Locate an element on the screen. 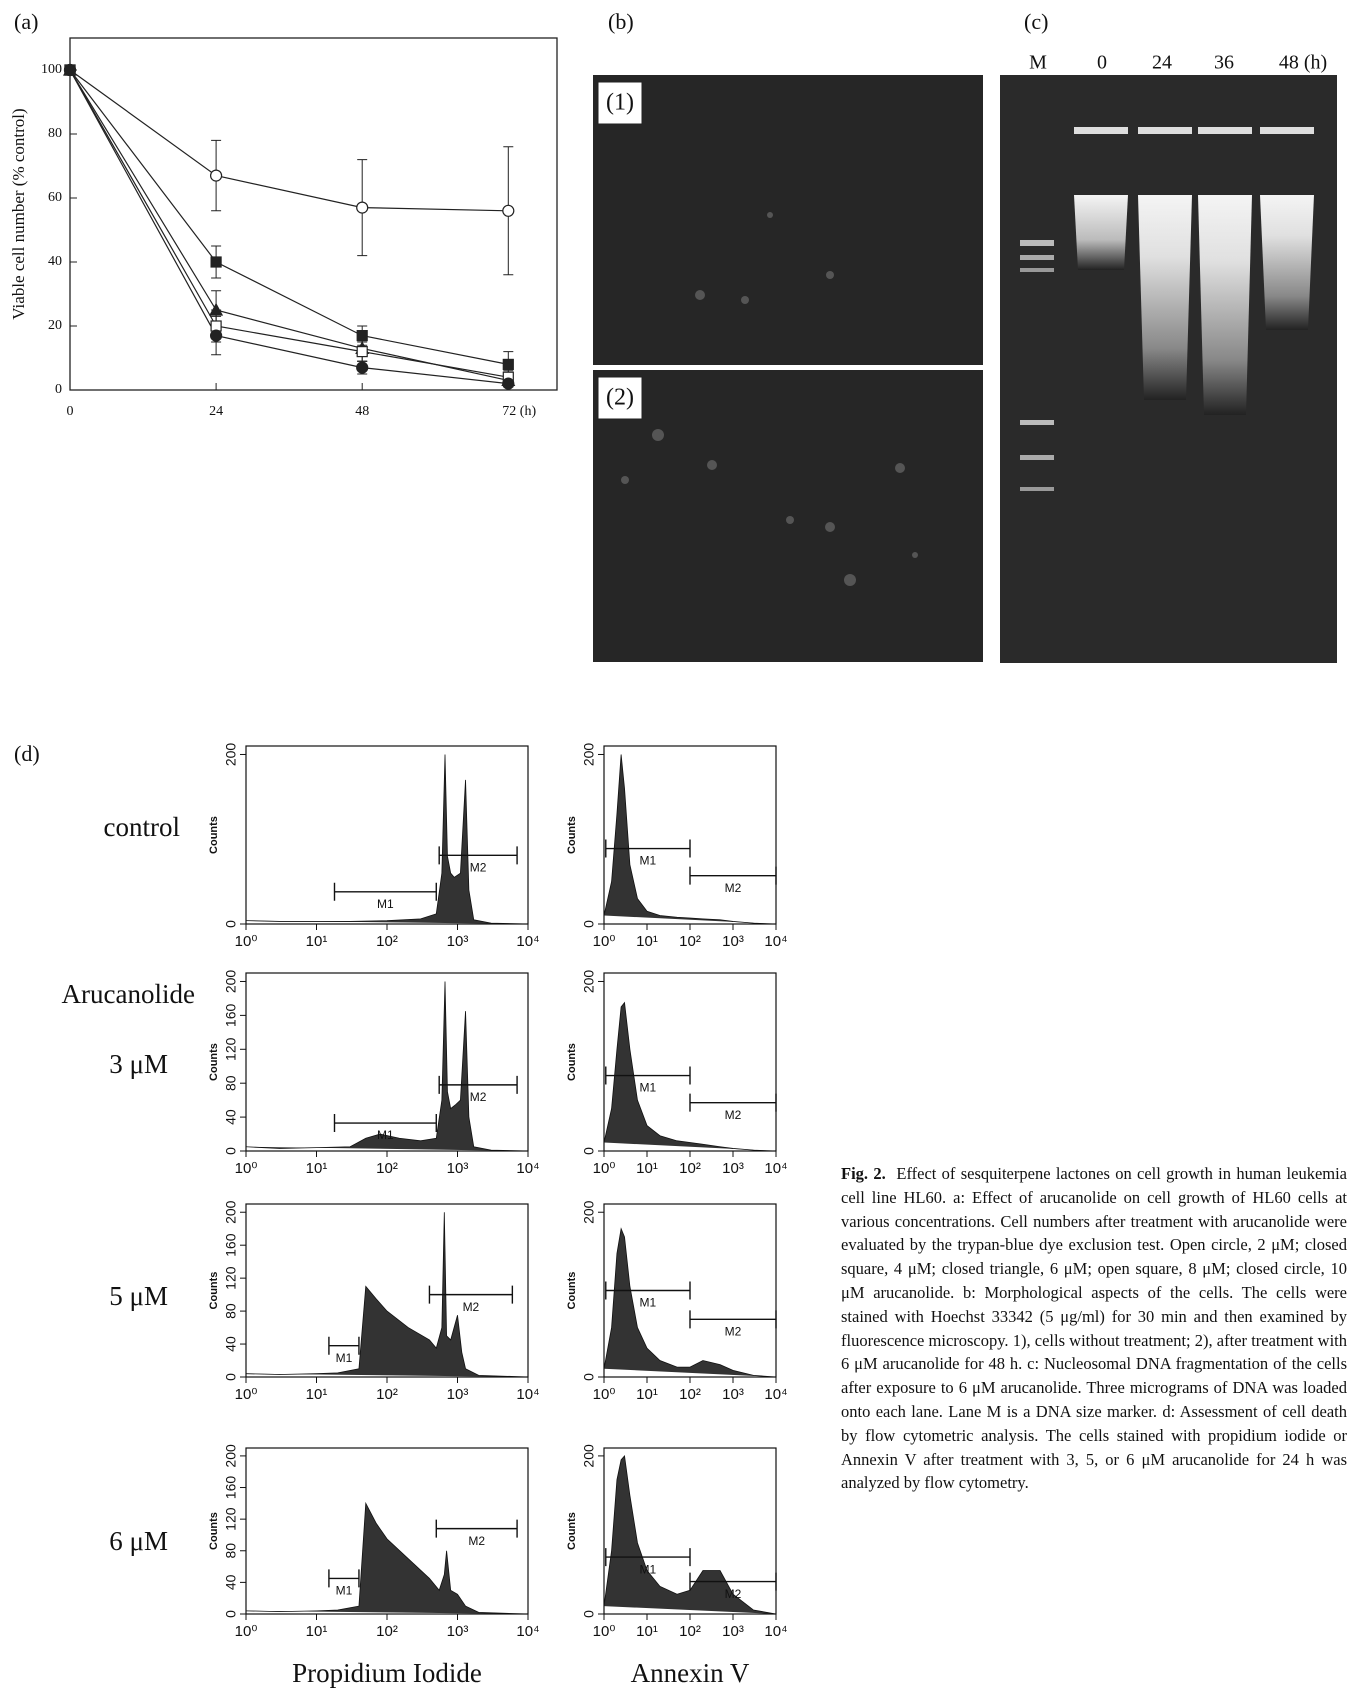  panel-label: (d) is located at coordinates (27, 753).